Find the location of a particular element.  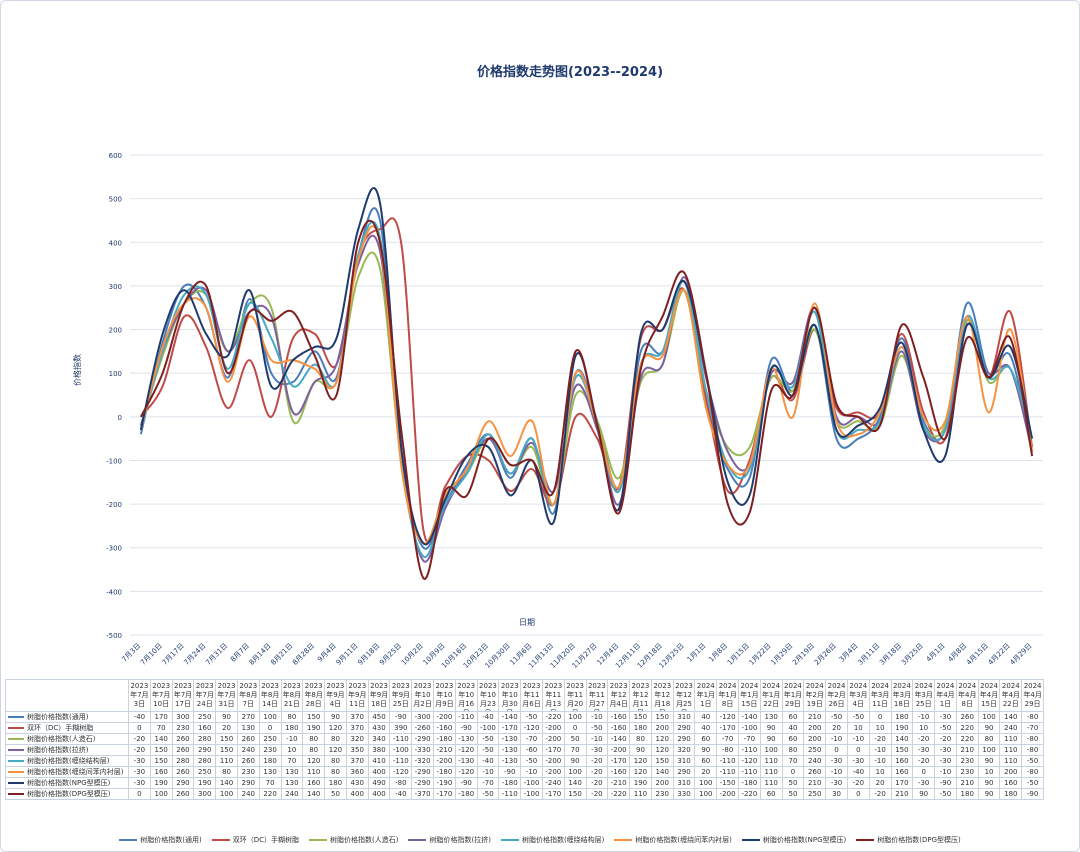

table-cell: -150 is located at coordinates (728, 783).